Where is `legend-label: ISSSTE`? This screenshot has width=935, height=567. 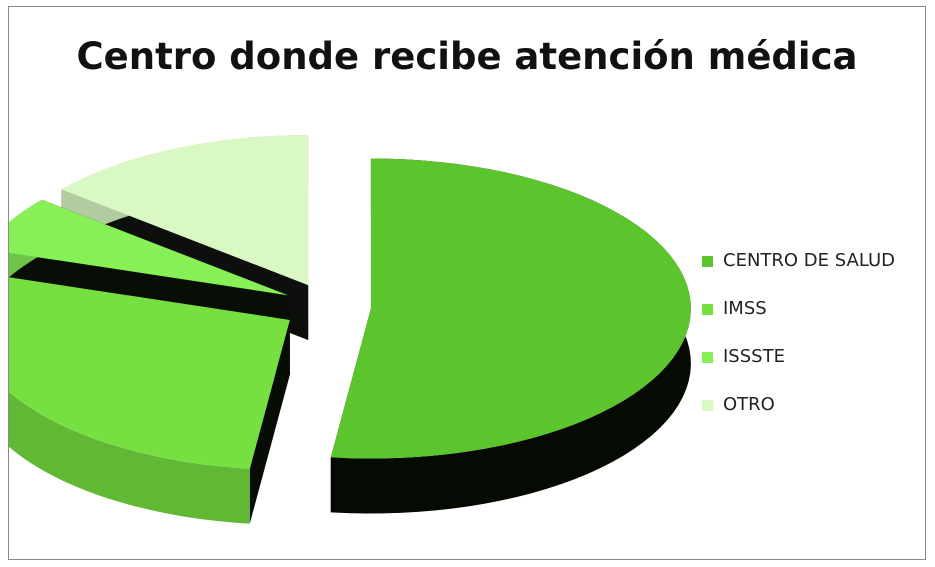
legend-label: ISSSTE is located at coordinates (754, 356).